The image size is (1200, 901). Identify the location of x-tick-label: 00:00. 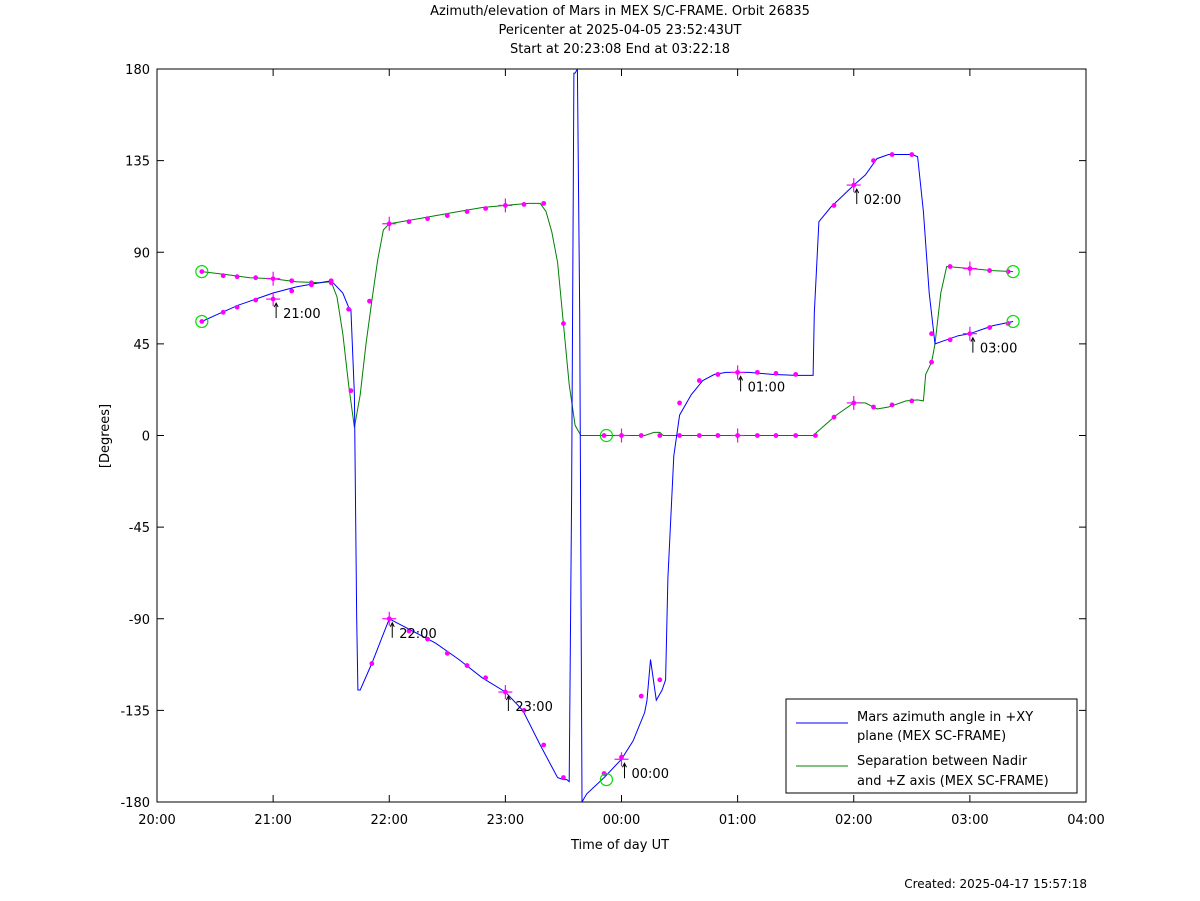
(621, 820).